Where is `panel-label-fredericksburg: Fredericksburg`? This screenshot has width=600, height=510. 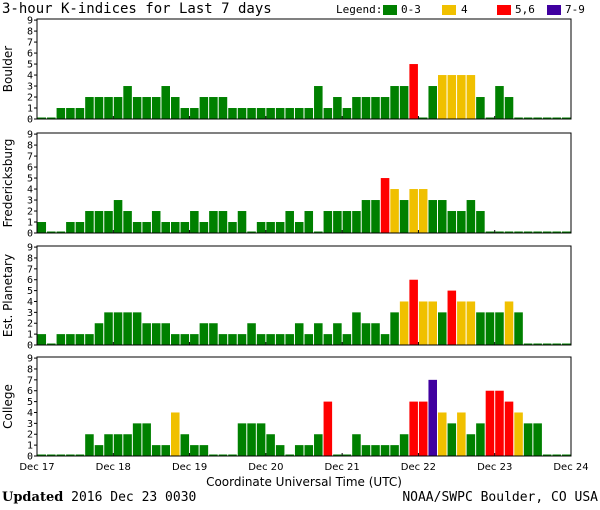 panel-label-fredericksburg: Fredericksburg is located at coordinates (8, 183).